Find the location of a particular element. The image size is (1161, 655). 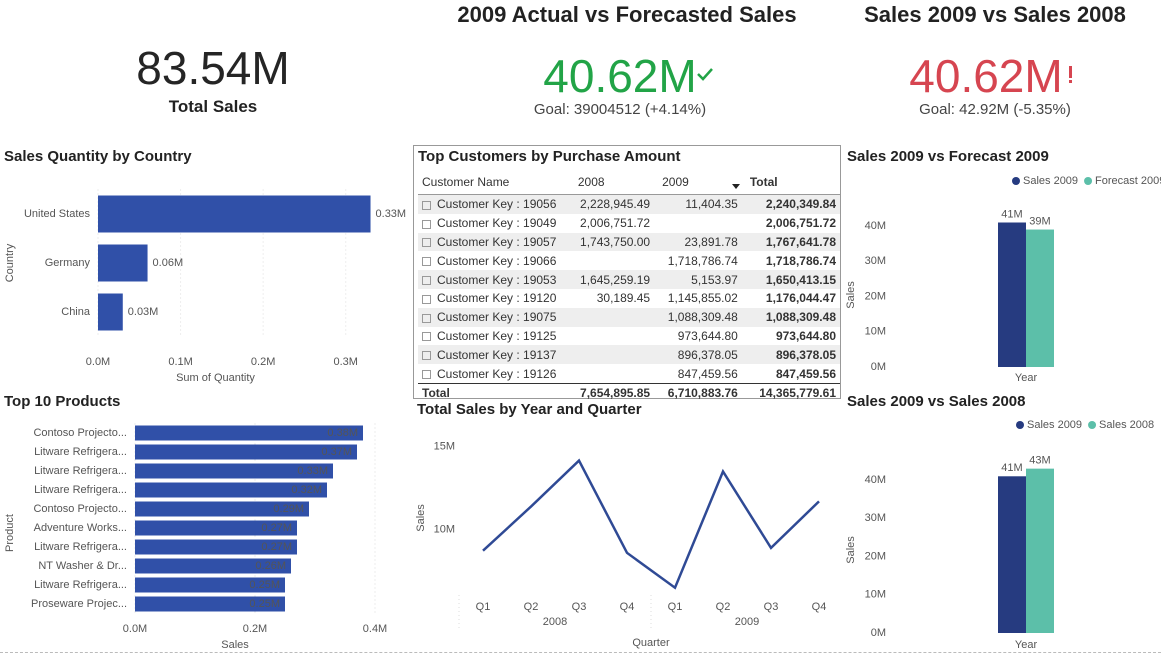

chart-title: Top 10 Products is located at coordinates (62, 401).